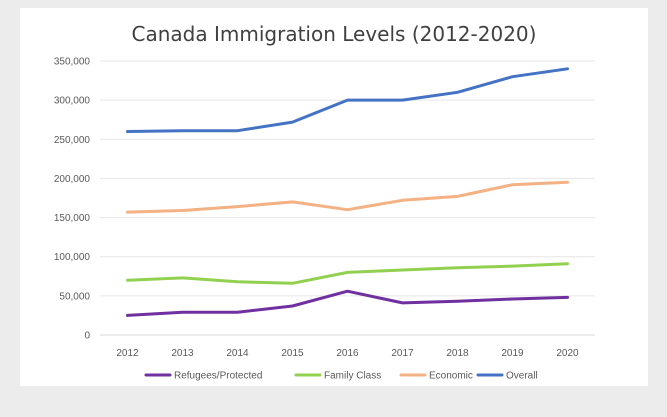 This screenshot has width=667, height=417. What do you see at coordinates (292, 353) in the screenshot?
I see `x-tick-label: 2015` at bounding box center [292, 353].